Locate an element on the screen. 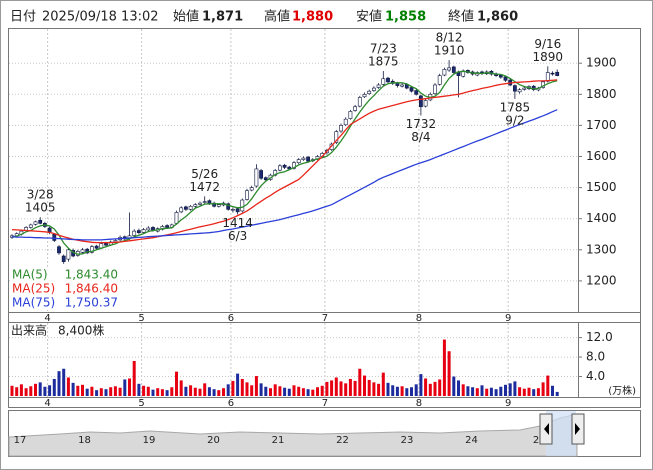 The width and height of the screenshot is (653, 470). annotation-date: 8/12 is located at coordinates (449, 38).